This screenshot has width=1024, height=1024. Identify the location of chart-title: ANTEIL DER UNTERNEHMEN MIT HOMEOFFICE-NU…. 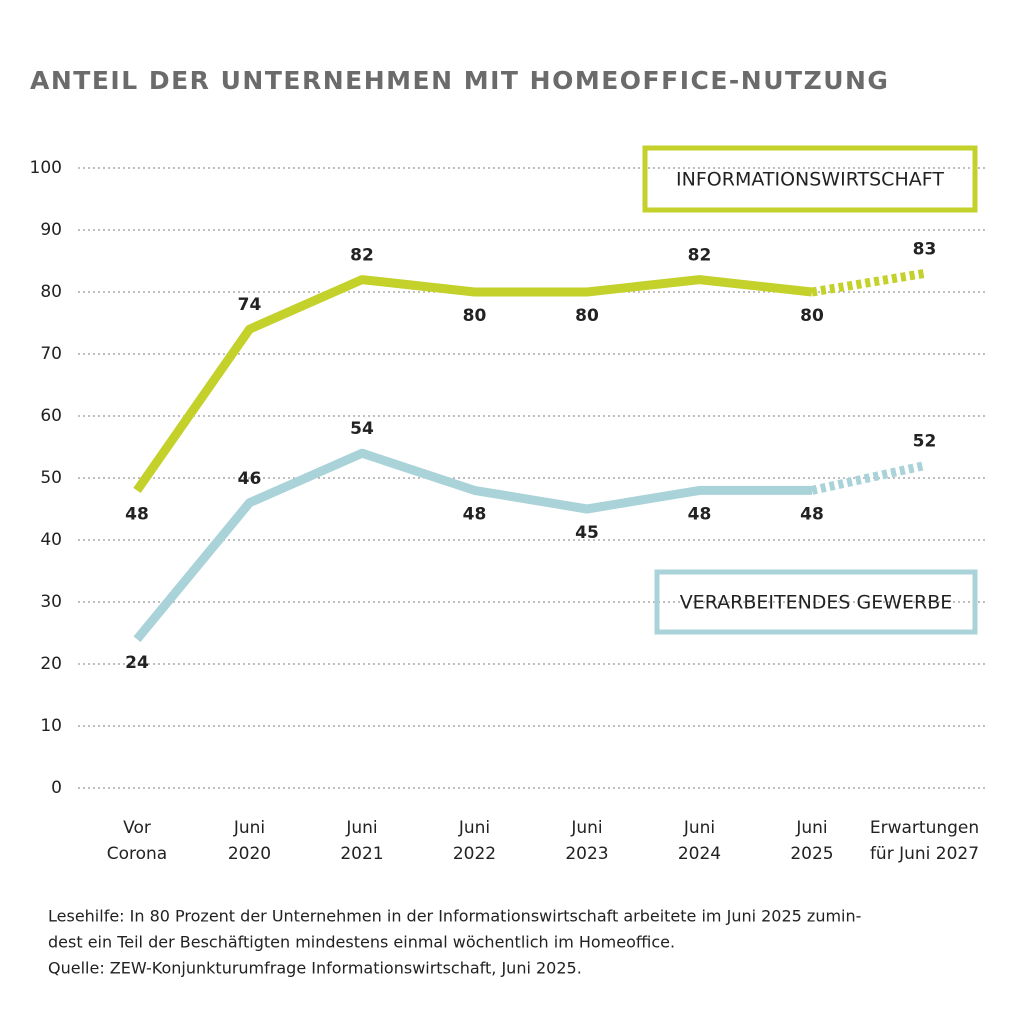
(459, 80).